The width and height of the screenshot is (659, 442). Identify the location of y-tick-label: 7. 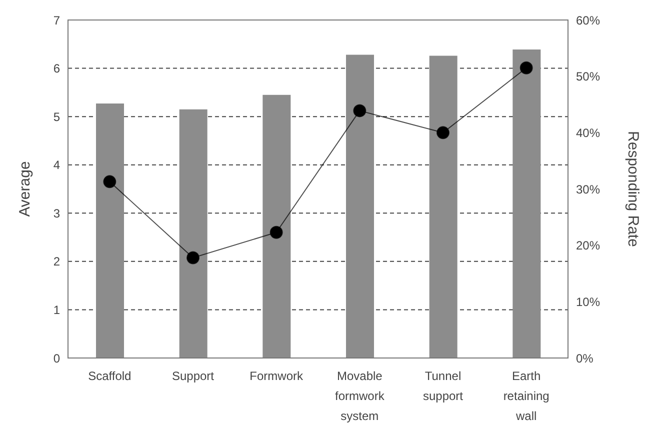
(56, 20).